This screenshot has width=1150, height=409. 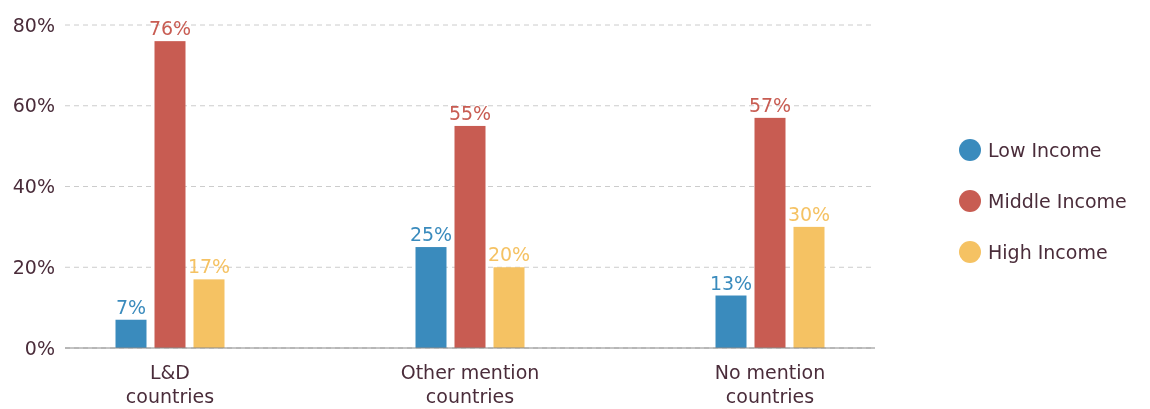 What do you see at coordinates (731, 282) in the screenshot?
I see `data-label: 13%` at bounding box center [731, 282].